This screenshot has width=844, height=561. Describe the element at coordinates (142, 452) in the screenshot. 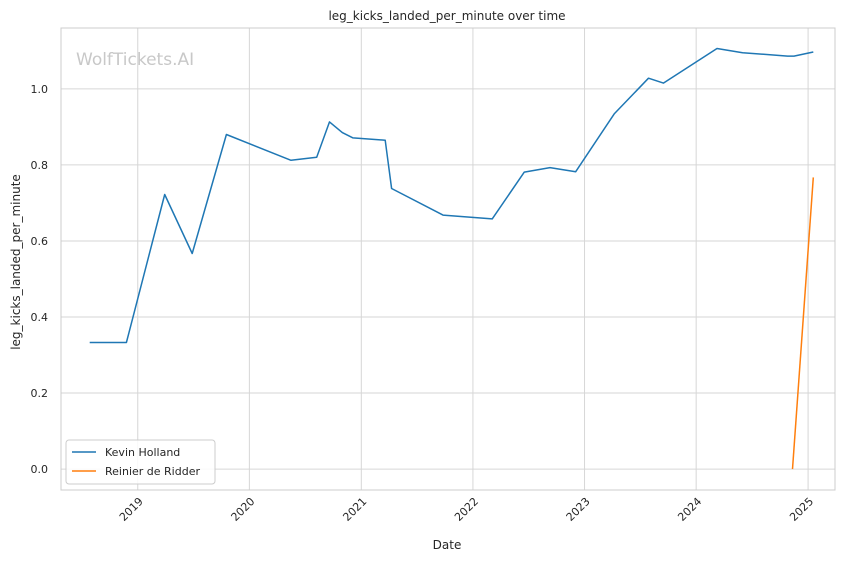

I see `legend-label: Kevin Holland` at that location.